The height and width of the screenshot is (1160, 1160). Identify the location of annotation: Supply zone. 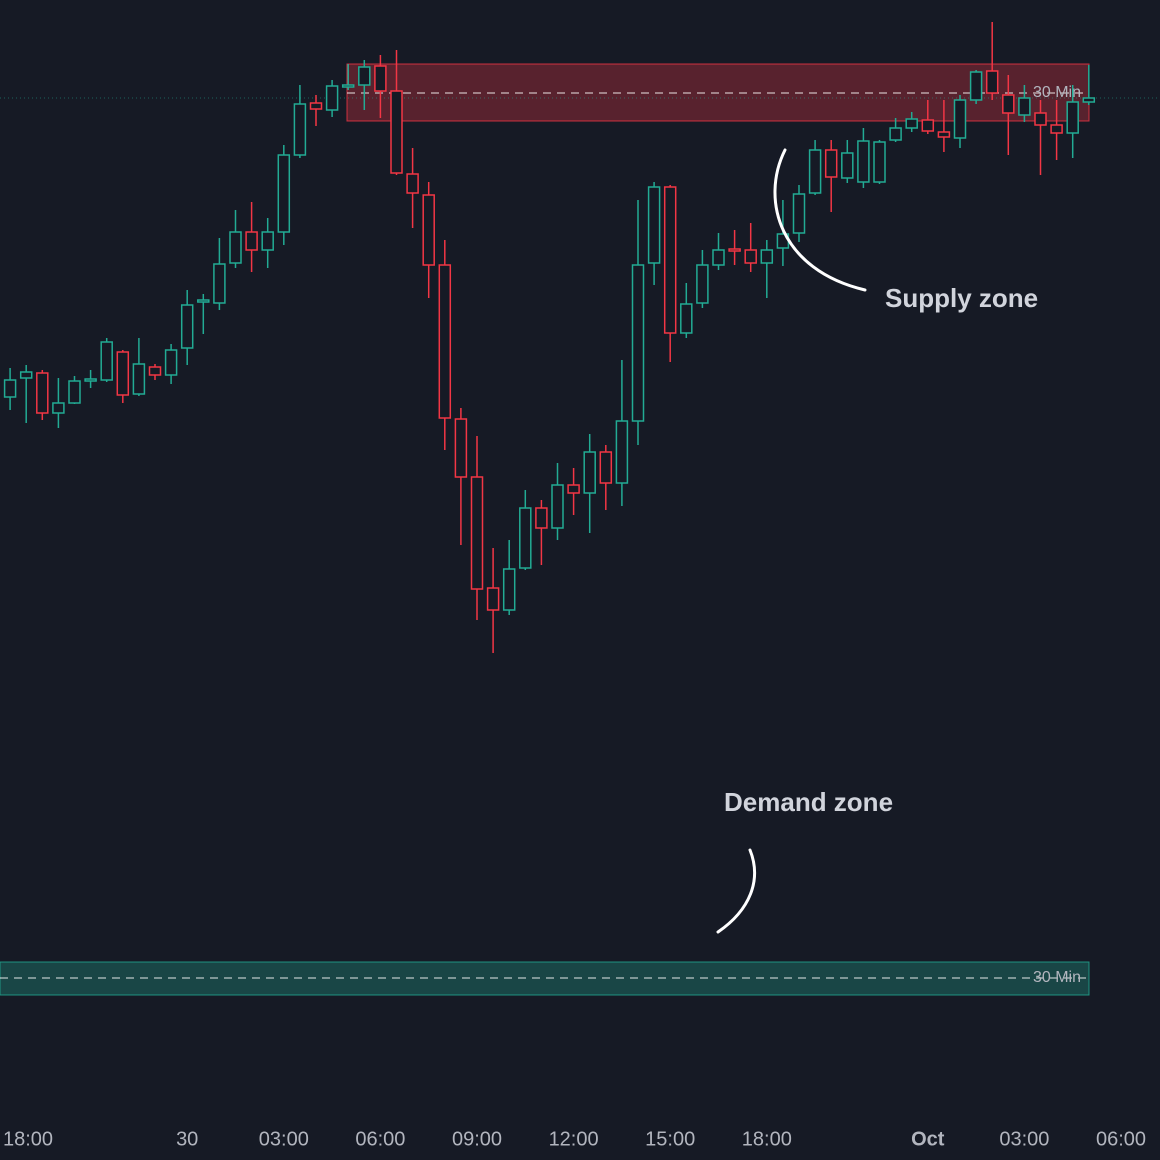
(961, 298).